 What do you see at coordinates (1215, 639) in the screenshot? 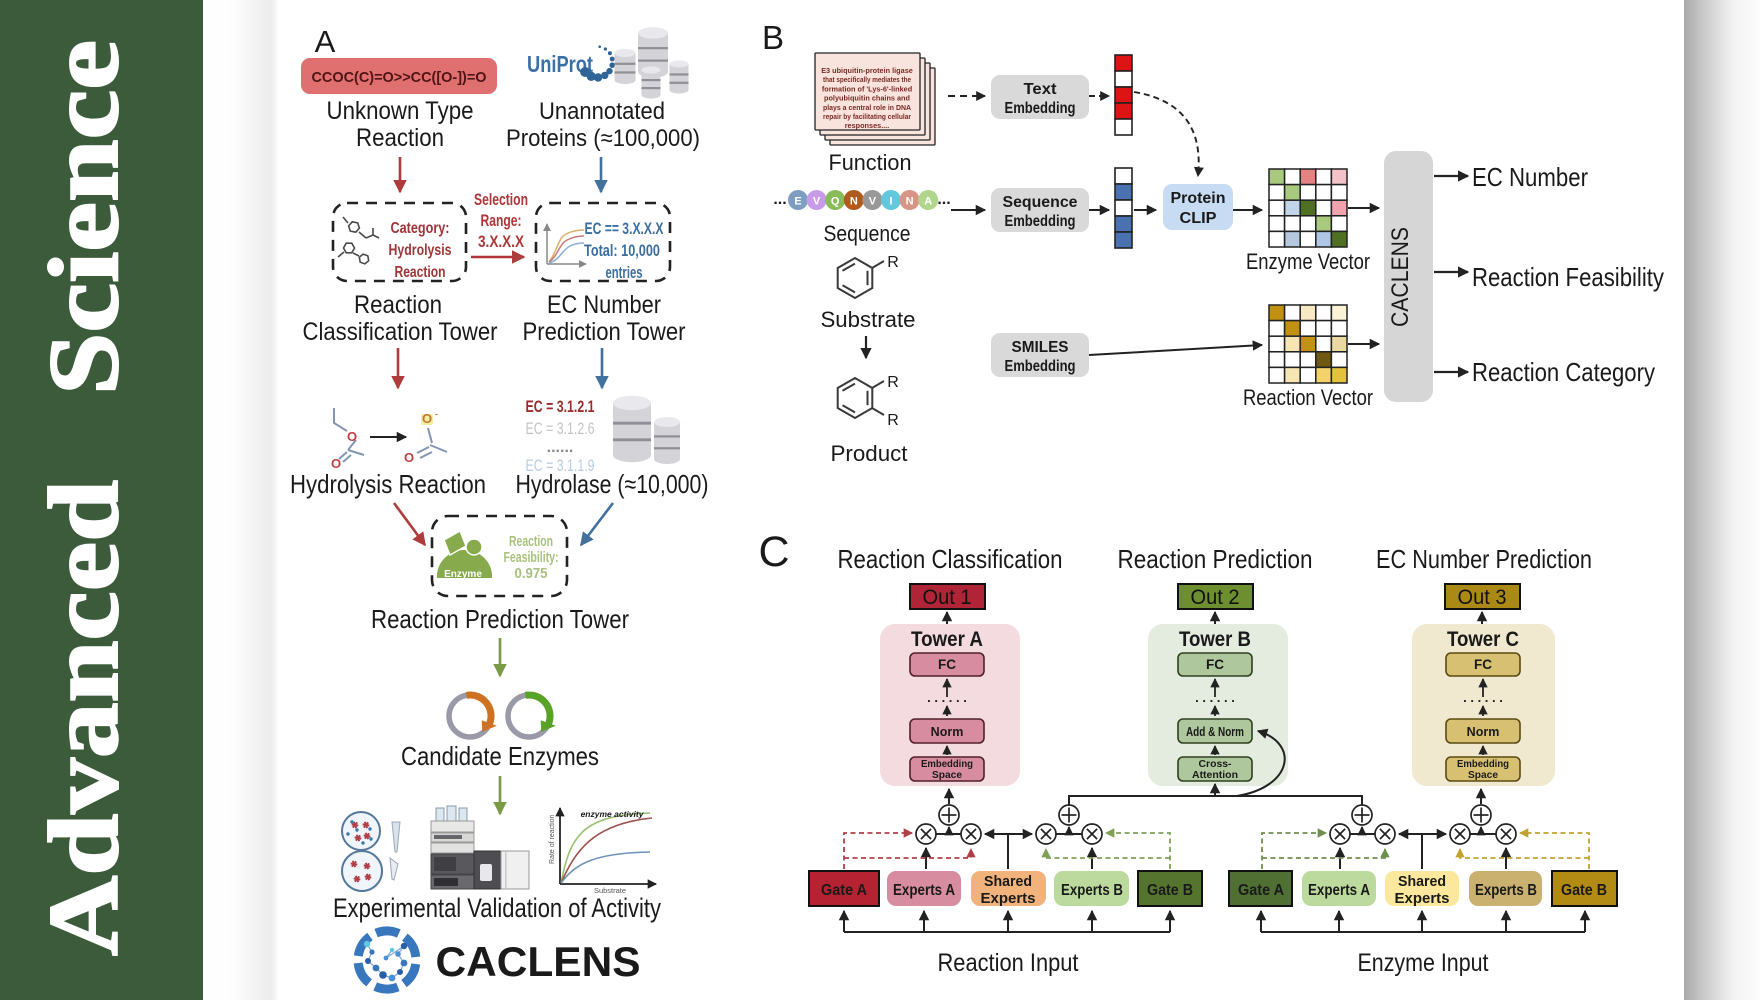
I see `svg-text: Tower B` at bounding box center [1215, 639].